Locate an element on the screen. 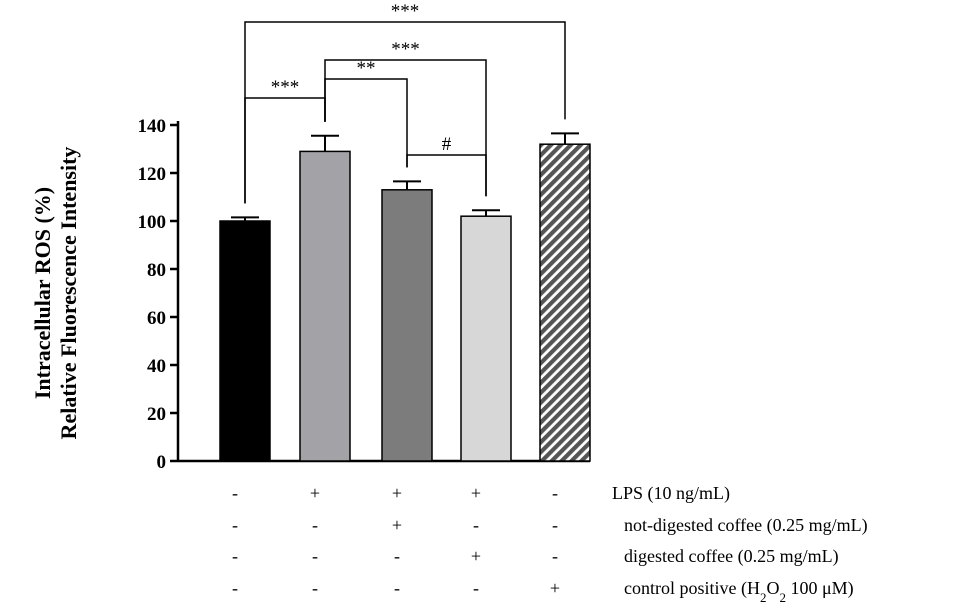 The image size is (973, 604). y-tick-label: 120 is located at coordinates (152, 174).